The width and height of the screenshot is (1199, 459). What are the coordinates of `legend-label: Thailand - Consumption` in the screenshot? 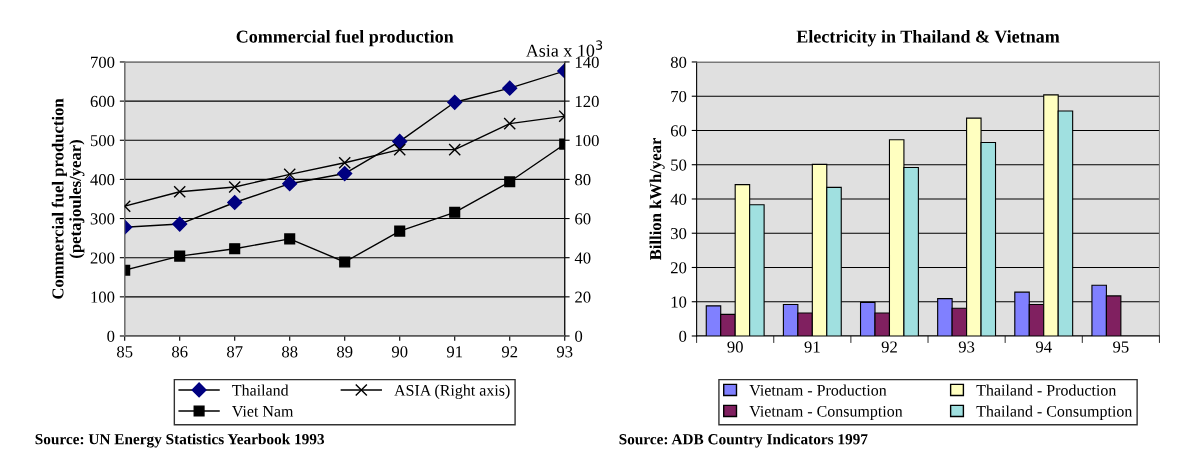 It's located at (1054, 412).